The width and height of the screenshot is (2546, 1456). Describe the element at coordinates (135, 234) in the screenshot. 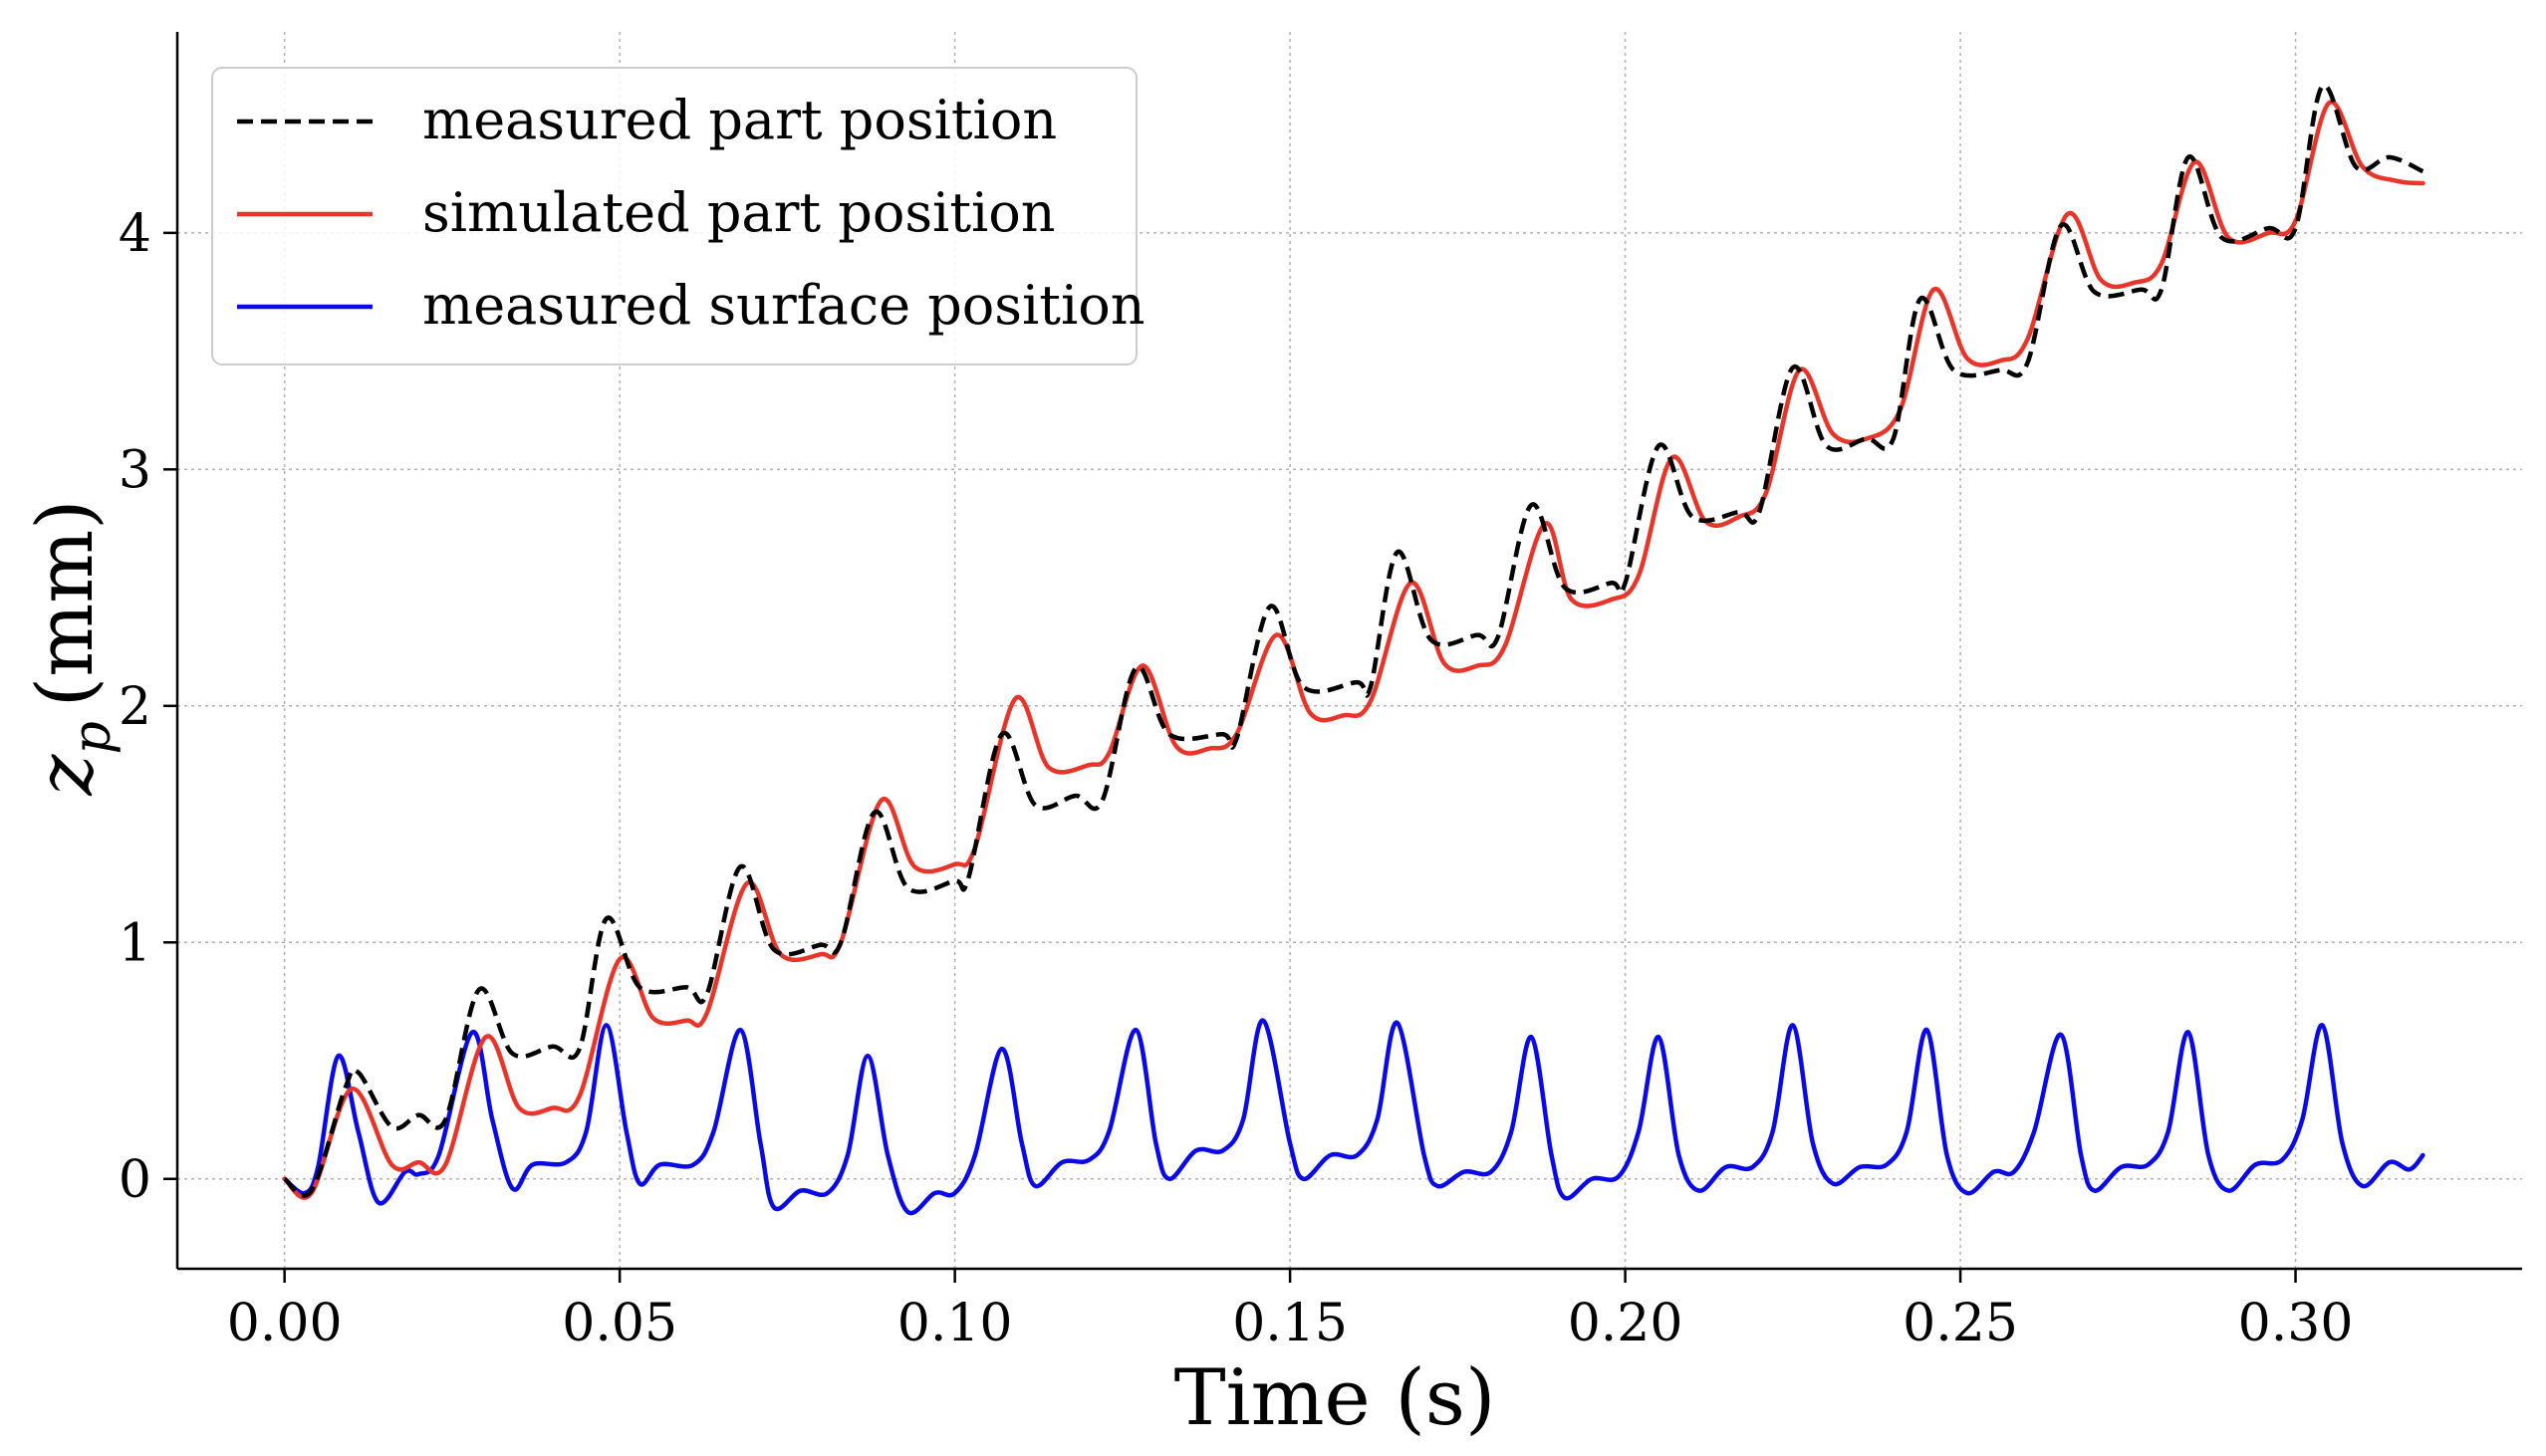

I see `y-tick-label: 4` at that location.